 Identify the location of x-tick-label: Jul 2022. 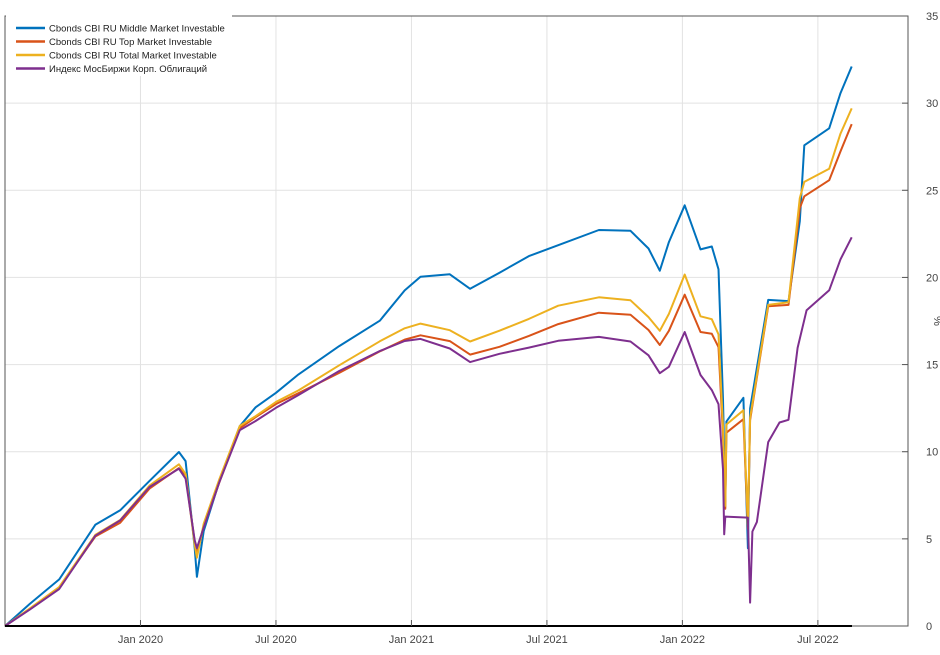
(818, 640).